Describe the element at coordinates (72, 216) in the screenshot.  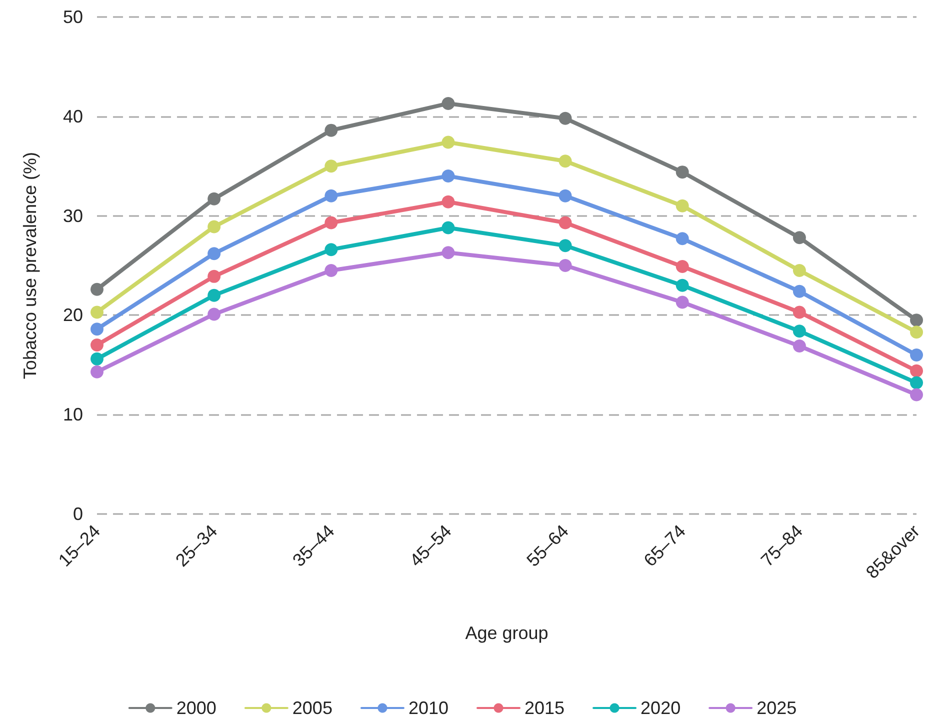
I see `y-tick-label: 30` at that location.